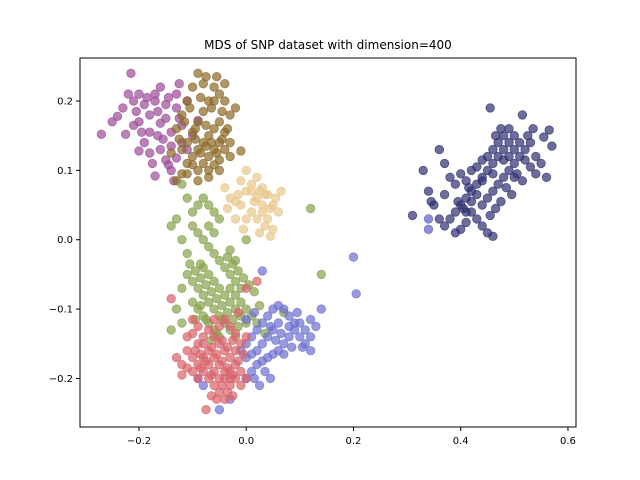 This screenshot has height=480, width=640. What do you see at coordinates (351, 437) in the screenshot?
I see `x-axis: −0.2 0.0 0.2 0.4 0.6` at bounding box center [351, 437].